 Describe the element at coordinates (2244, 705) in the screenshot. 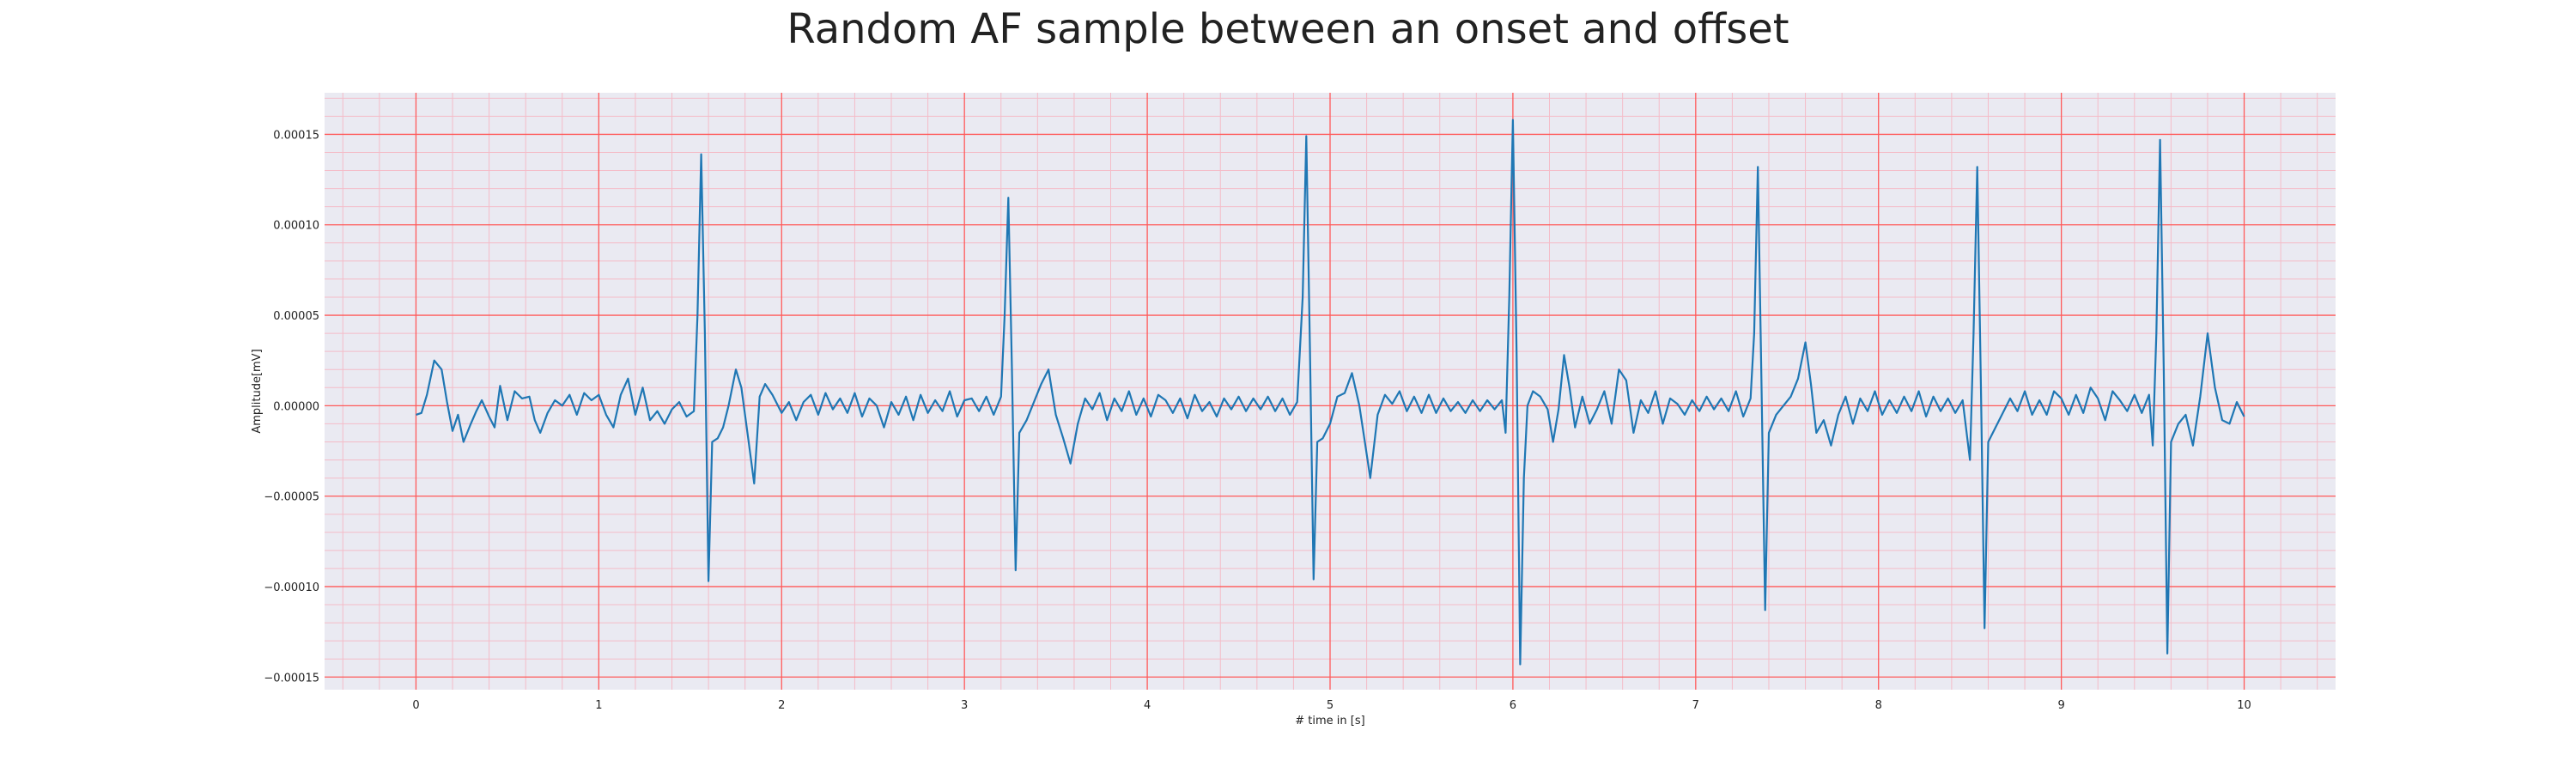

I see `x-tick-label: 10` at that location.